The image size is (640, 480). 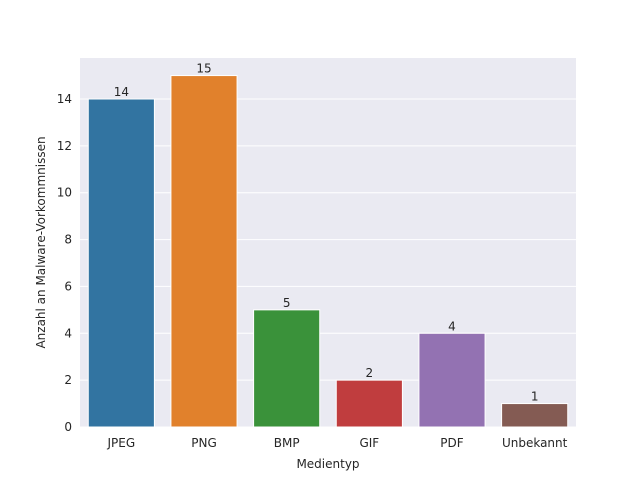 I want to click on data-label-png: 15, so click(x=203, y=69).